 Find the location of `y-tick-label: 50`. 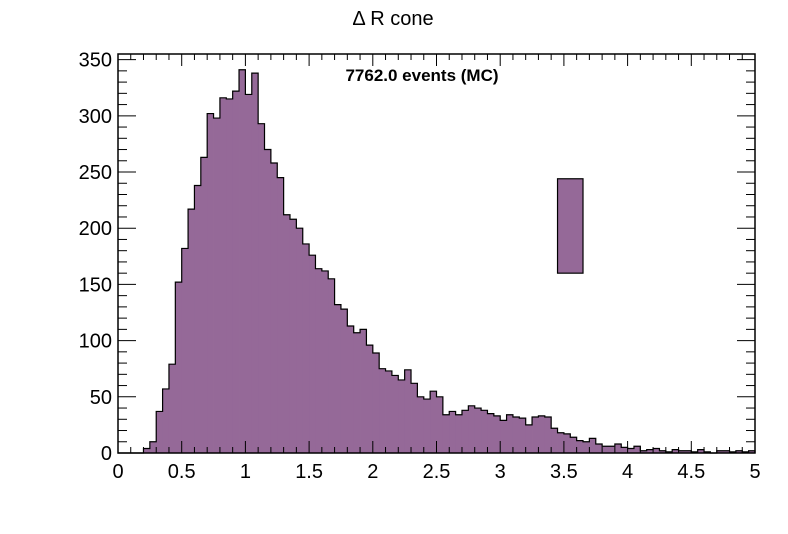

y-tick-label: 50 is located at coordinates (101, 398).